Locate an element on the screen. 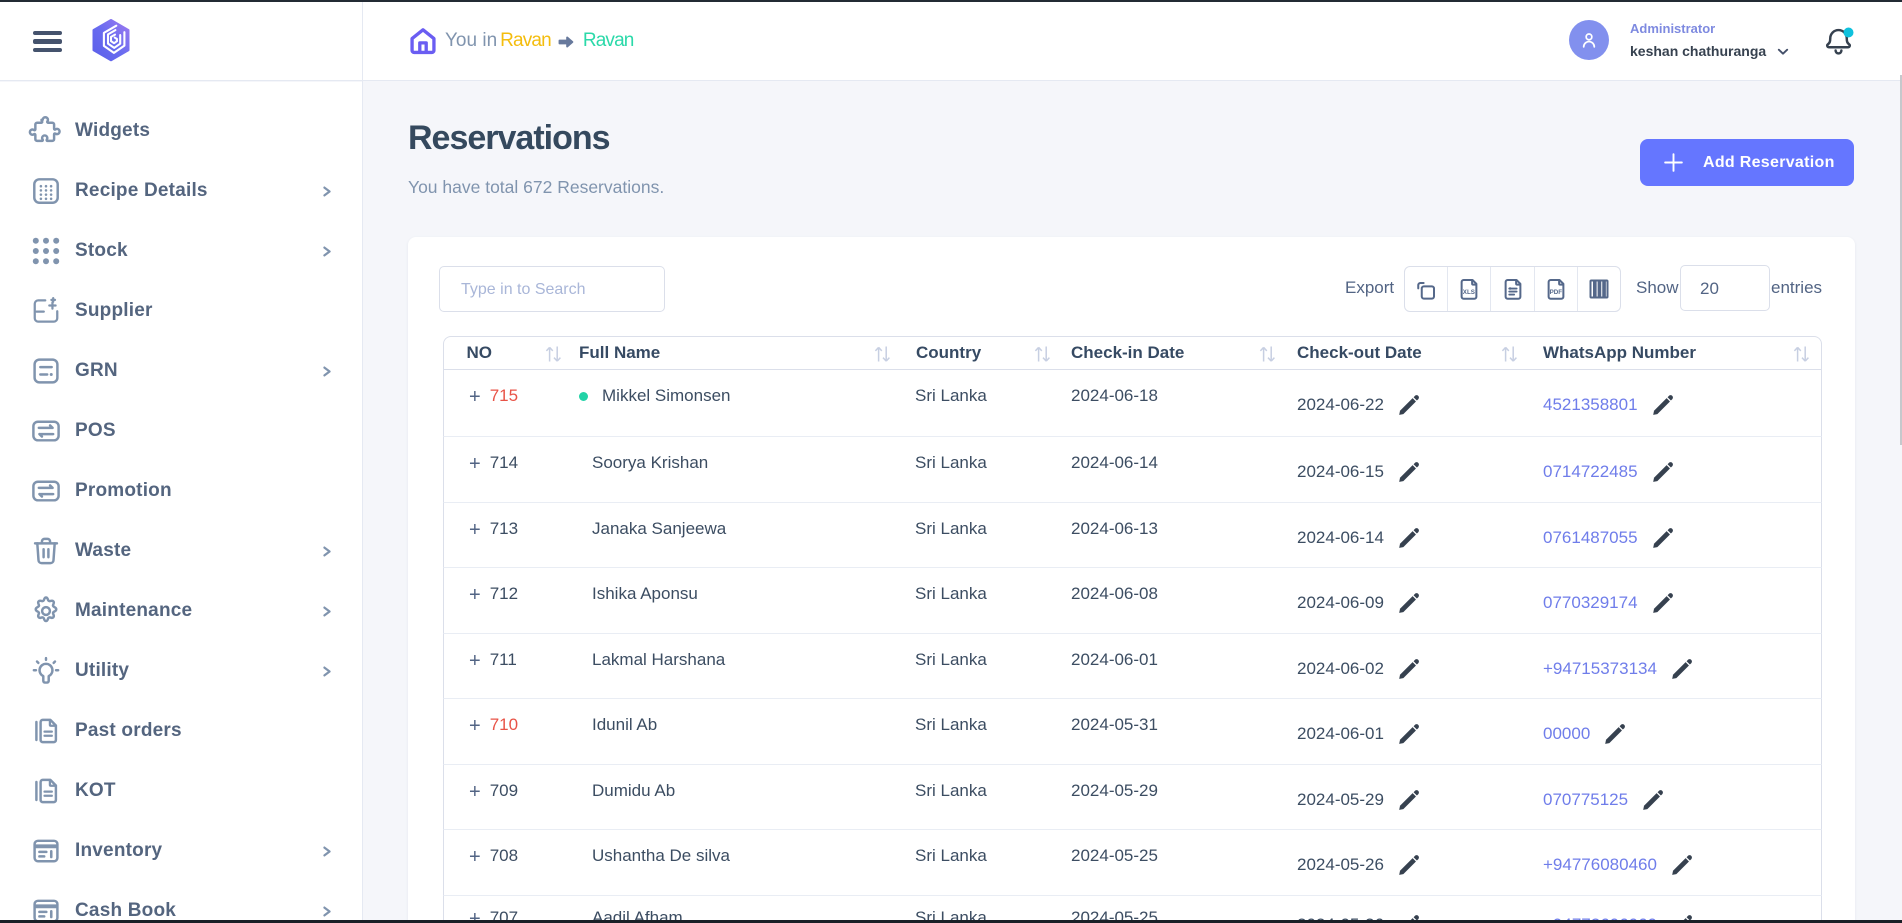 Image resolution: width=1902 pixels, height=923 pixels. svg-text: PDF is located at coordinates (1555, 292).